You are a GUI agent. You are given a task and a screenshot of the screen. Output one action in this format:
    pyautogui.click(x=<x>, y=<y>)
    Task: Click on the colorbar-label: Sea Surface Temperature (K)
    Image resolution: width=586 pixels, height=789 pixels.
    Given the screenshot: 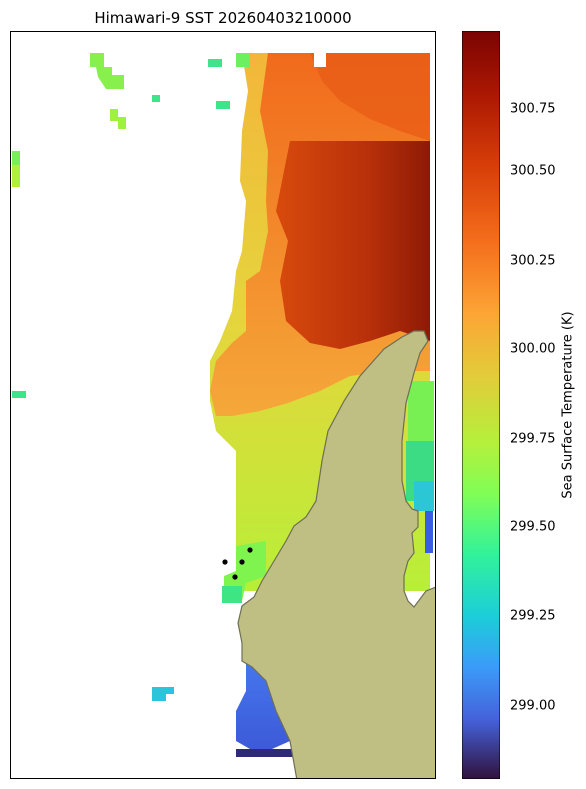 What is the action you would take?
    pyautogui.click(x=568, y=405)
    